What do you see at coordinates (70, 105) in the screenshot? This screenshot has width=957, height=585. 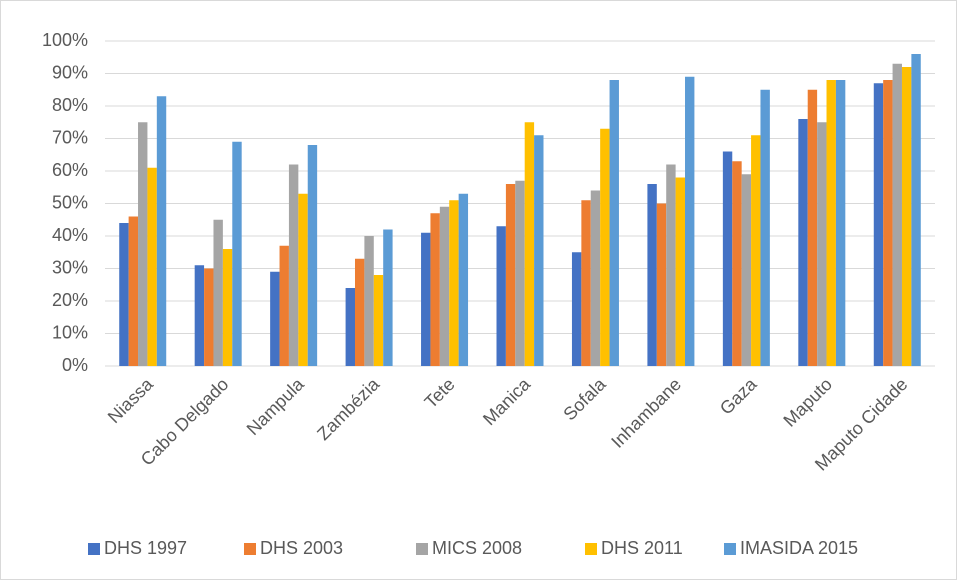 I see `y-tick-label: 80%` at bounding box center [70, 105].